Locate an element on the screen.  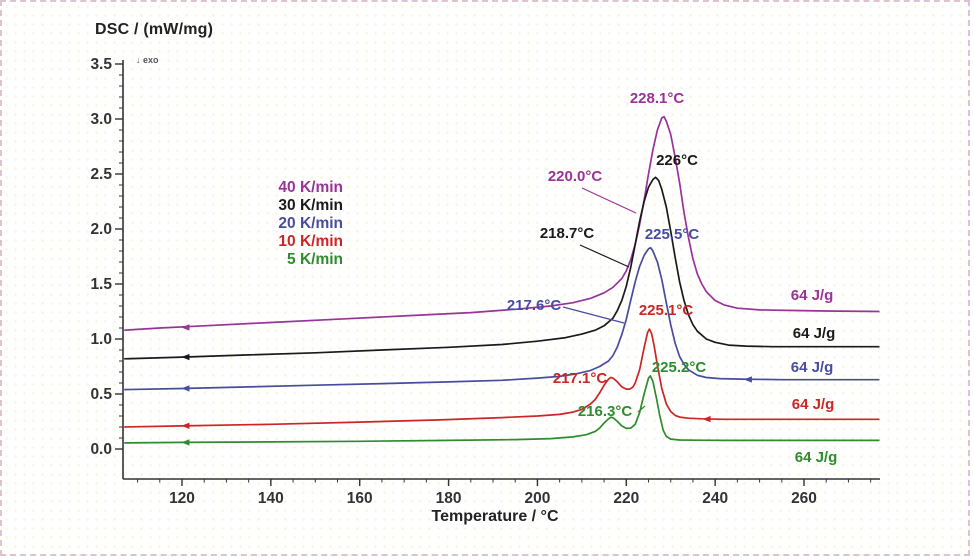
y-tick-label: 0.5 is located at coordinates (101, 394).